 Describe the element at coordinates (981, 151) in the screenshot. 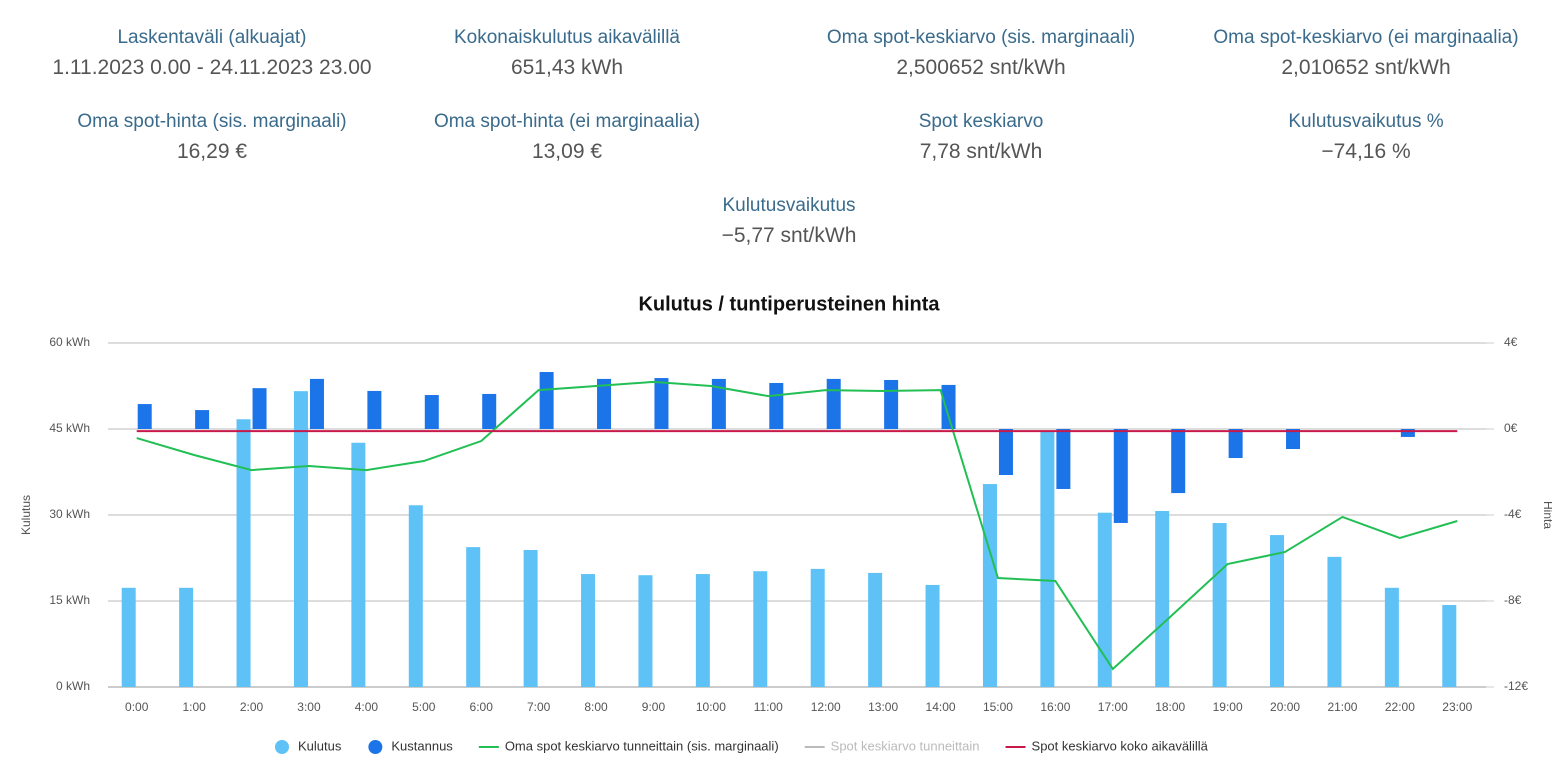

I see `stat-value: 7,78 snt/kWh` at that location.